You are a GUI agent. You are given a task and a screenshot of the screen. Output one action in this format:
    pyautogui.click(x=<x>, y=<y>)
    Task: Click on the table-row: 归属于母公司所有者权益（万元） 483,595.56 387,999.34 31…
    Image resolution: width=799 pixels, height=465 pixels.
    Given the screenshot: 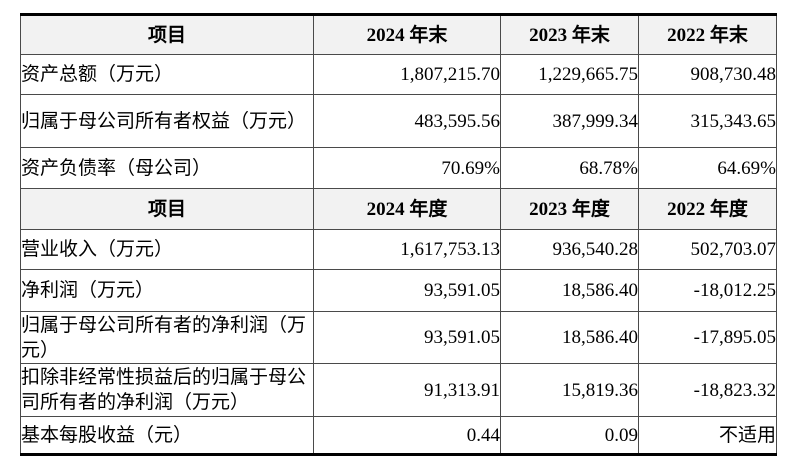 What is the action you would take?
    pyautogui.click(x=398, y=121)
    